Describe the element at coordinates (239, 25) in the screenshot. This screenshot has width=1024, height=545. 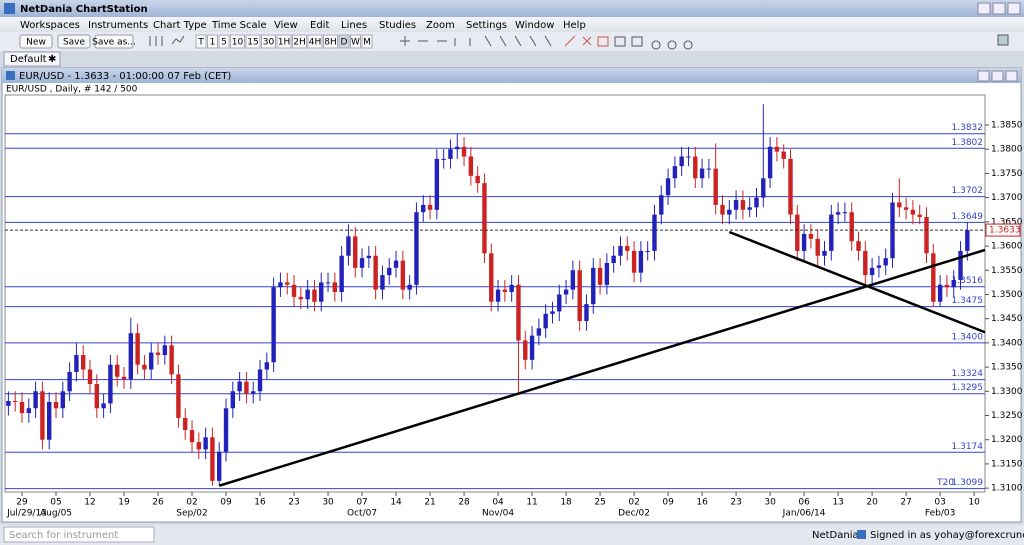
I see `menu-item: Time Scale` at that location.